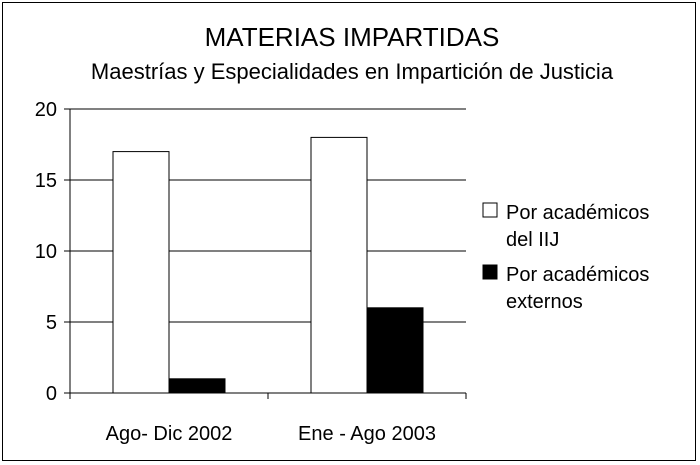 Image resolution: width=700 pixels, height=465 pixels. Describe the element at coordinates (490, 210) in the screenshot. I see `legend-swatch-iij` at that location.